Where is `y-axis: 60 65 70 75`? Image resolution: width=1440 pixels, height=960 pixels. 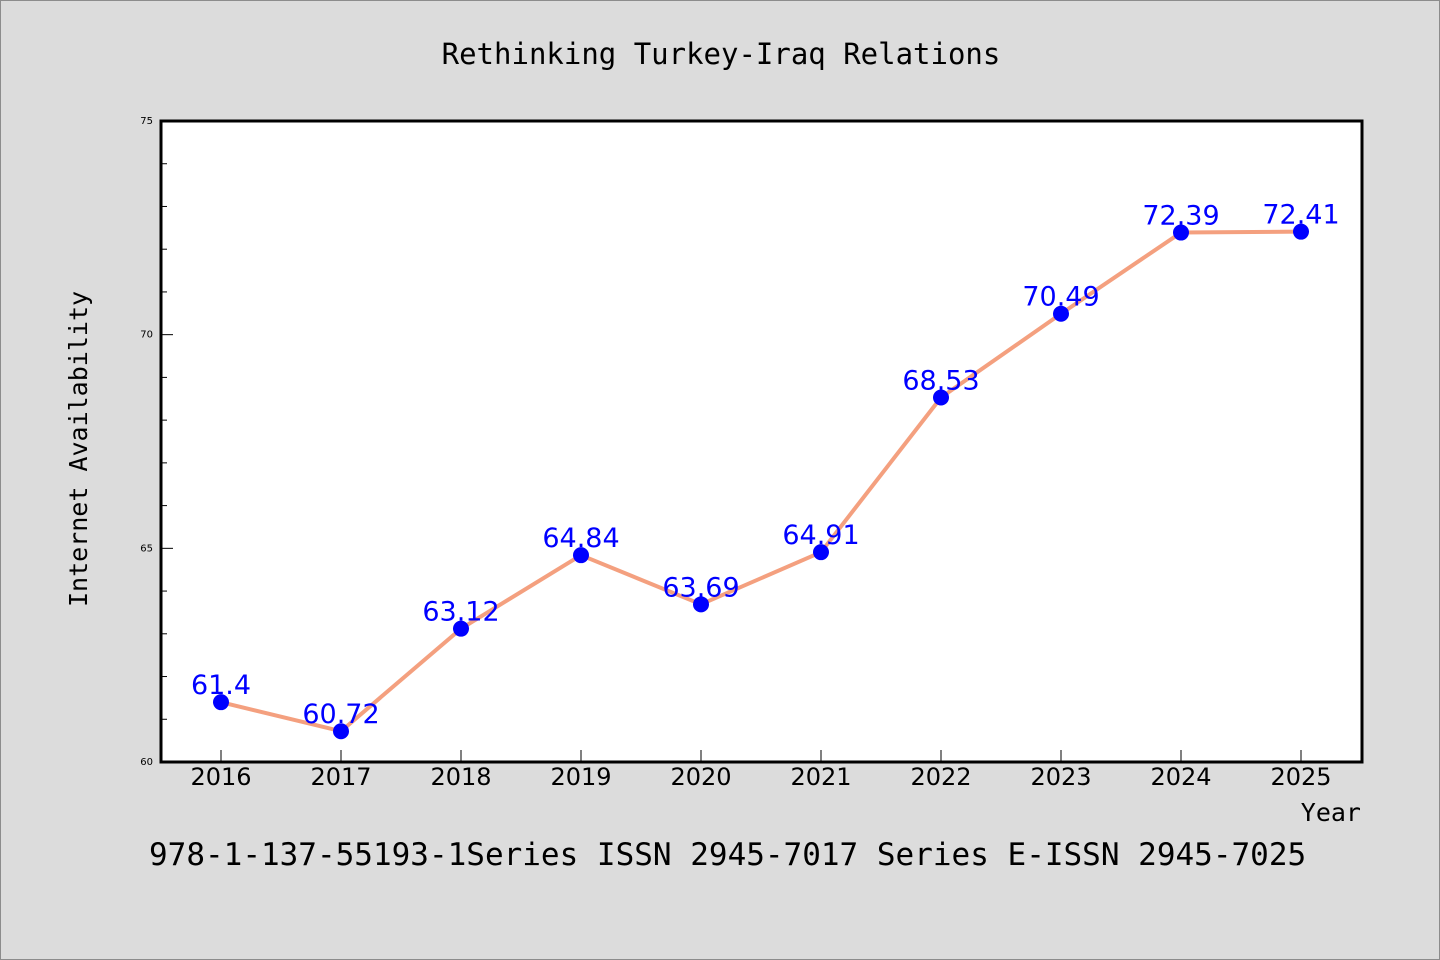
y-axis: 60 65 70 75 is located at coordinates (156, 442).